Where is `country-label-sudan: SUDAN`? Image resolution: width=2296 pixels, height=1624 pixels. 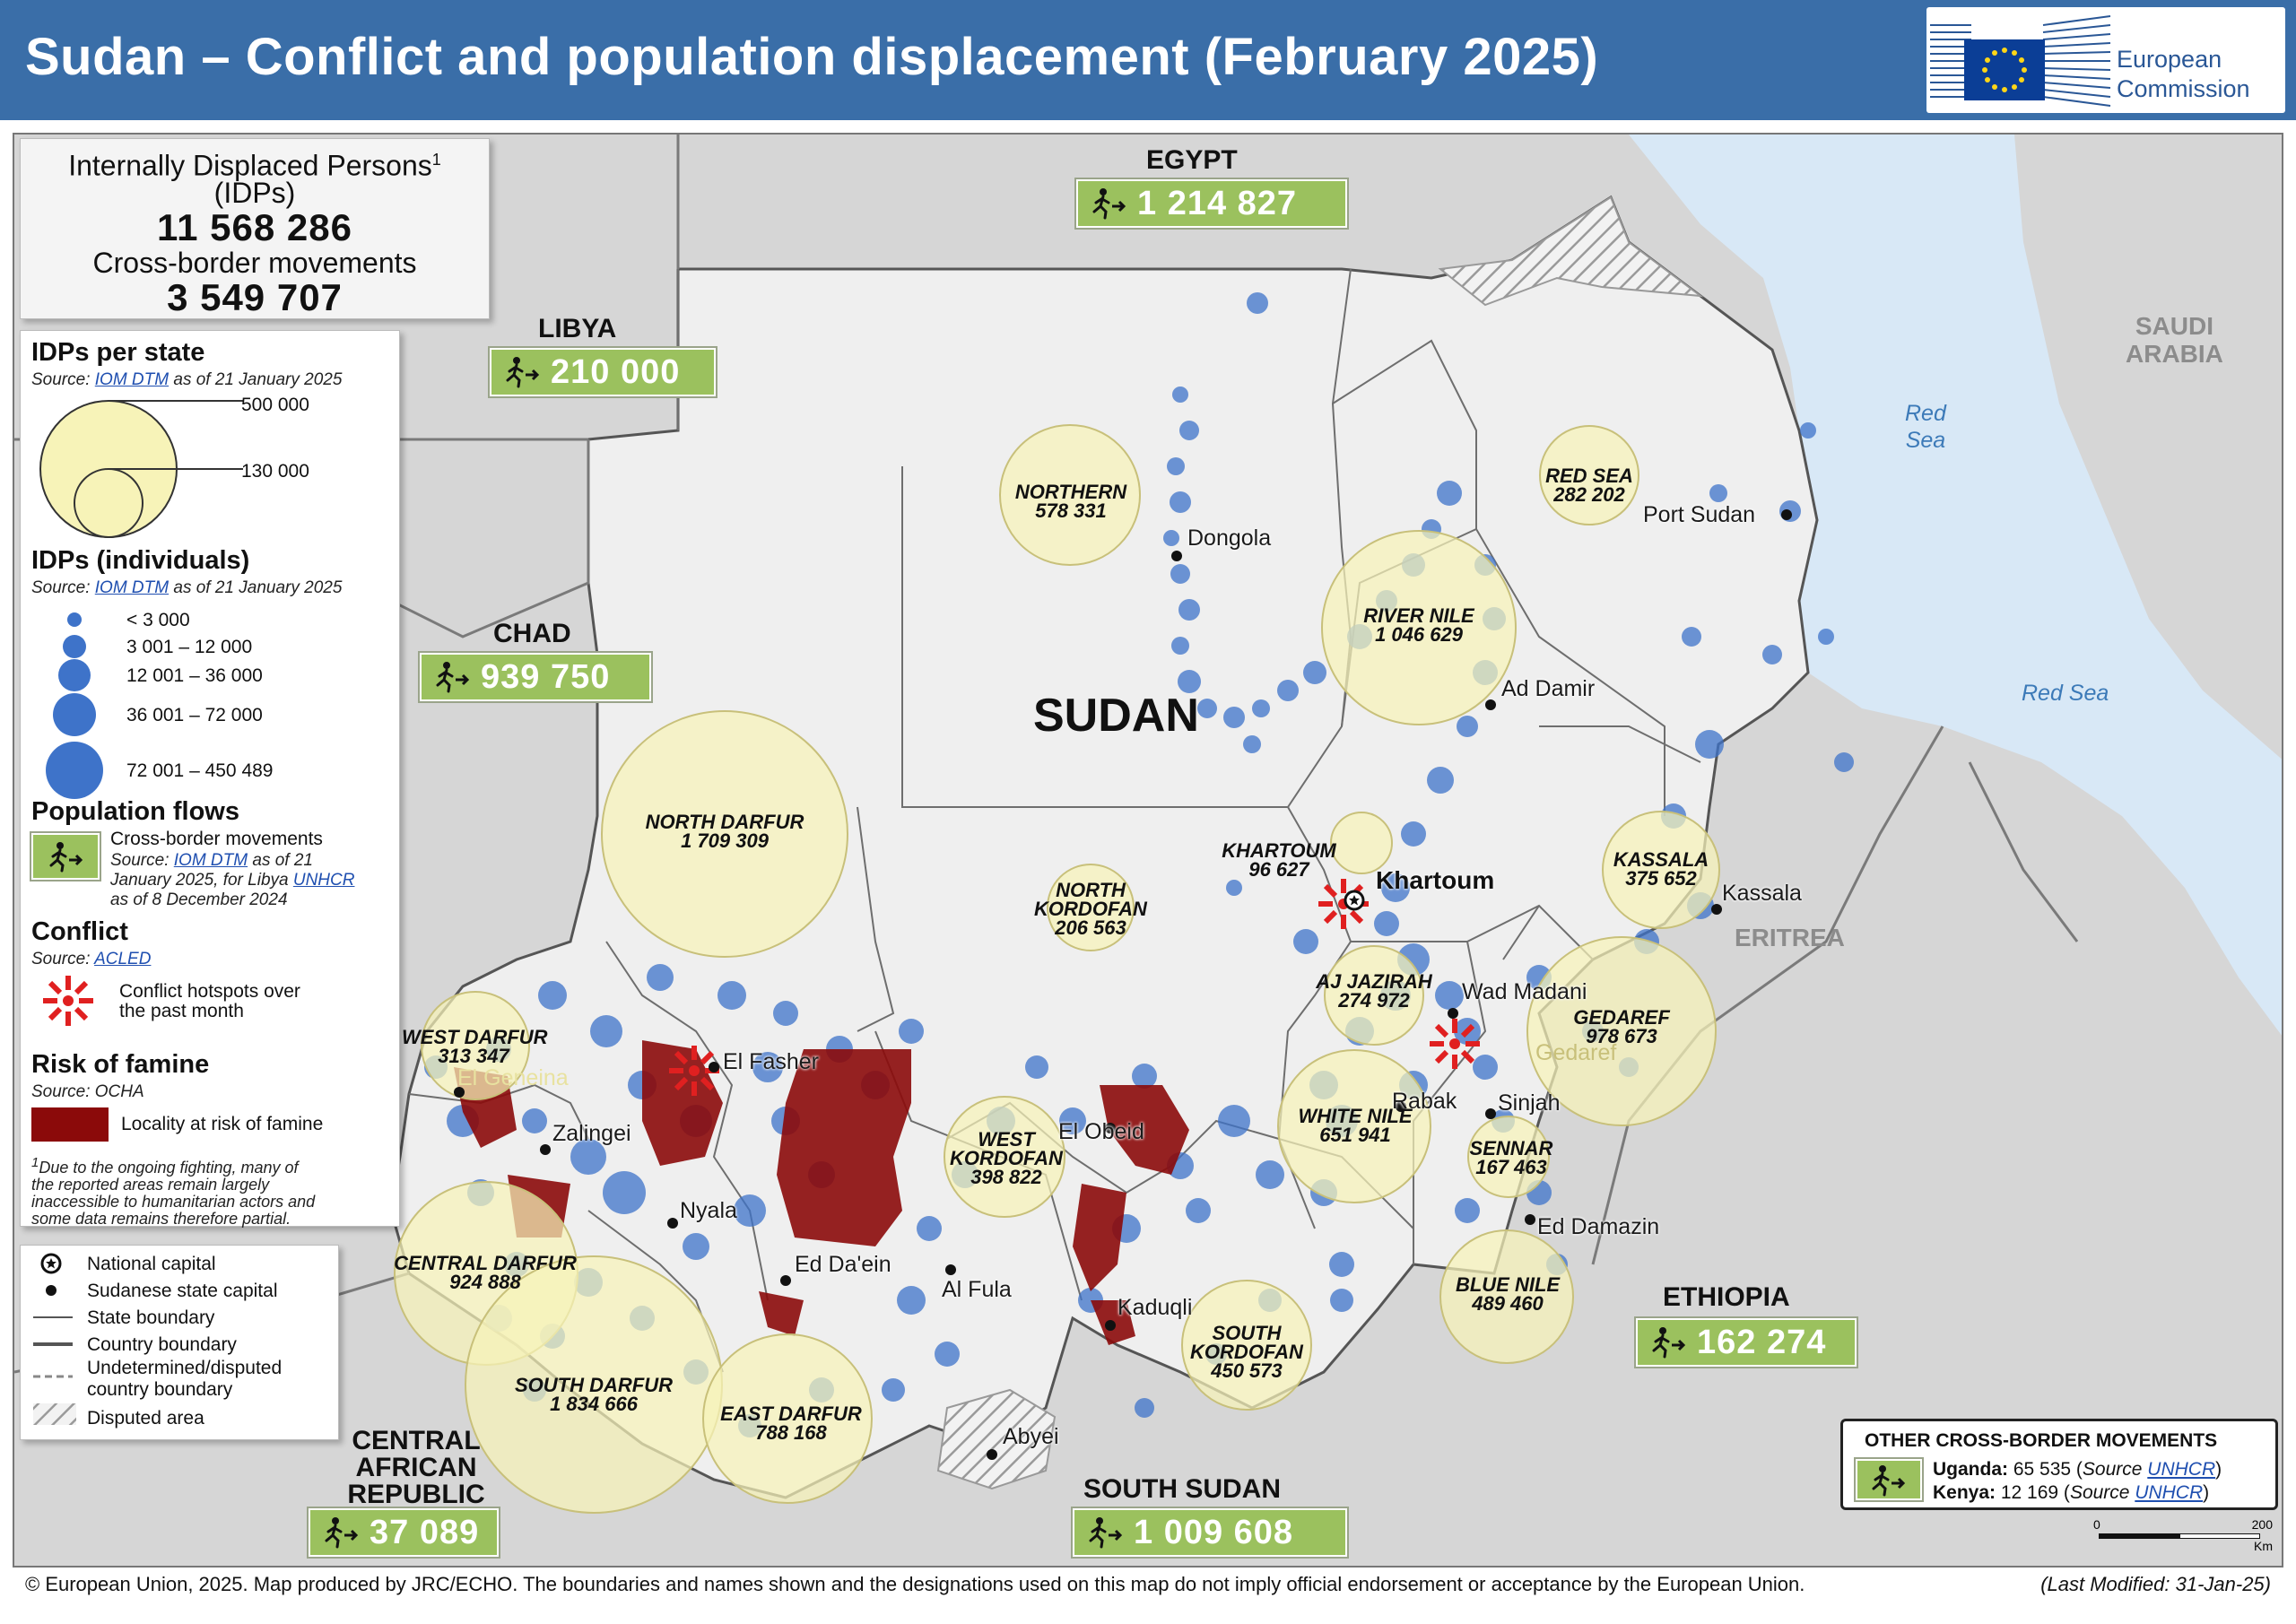 country-label-sudan: SUDAN is located at coordinates (1116, 716).